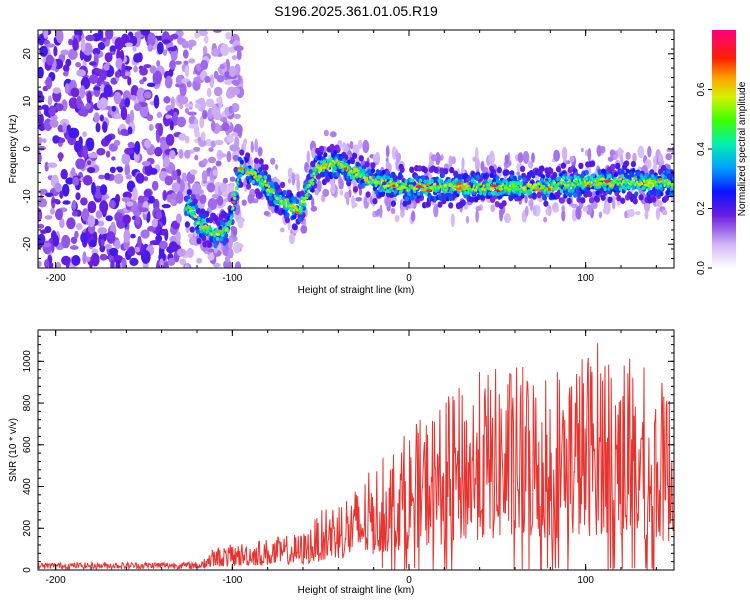  What do you see at coordinates (701, 208) in the screenshot?
I see `colorbar-tick-label: 0.2` at bounding box center [701, 208].